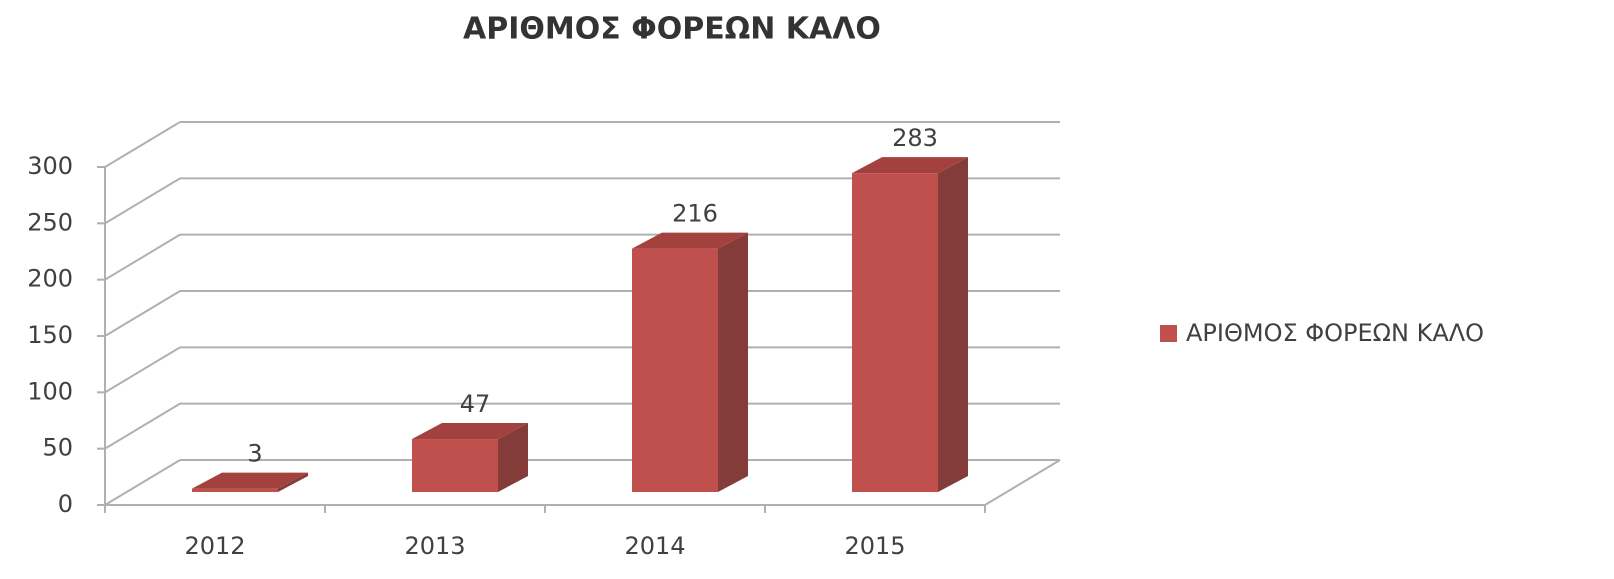 The width and height of the screenshot is (1614, 579). Describe the element at coordinates (874, 546) in the screenshot. I see `x-tick-label: 2015` at that location.